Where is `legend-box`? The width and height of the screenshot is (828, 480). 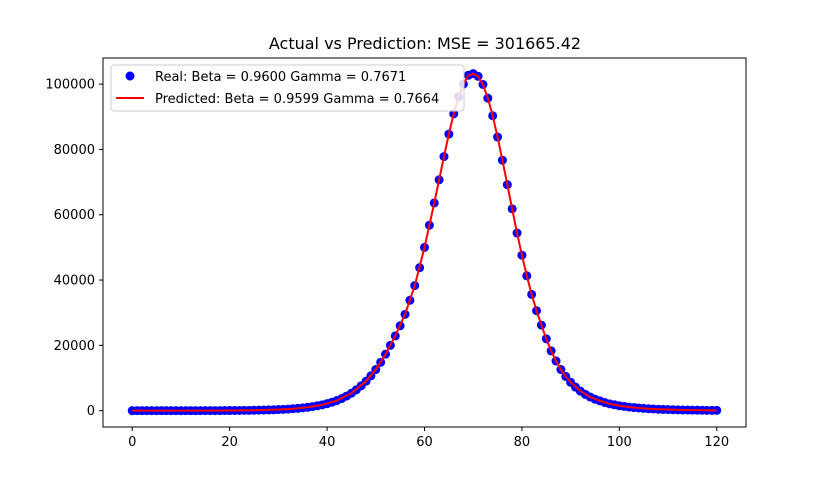 legend-box is located at coordinates (287, 88).